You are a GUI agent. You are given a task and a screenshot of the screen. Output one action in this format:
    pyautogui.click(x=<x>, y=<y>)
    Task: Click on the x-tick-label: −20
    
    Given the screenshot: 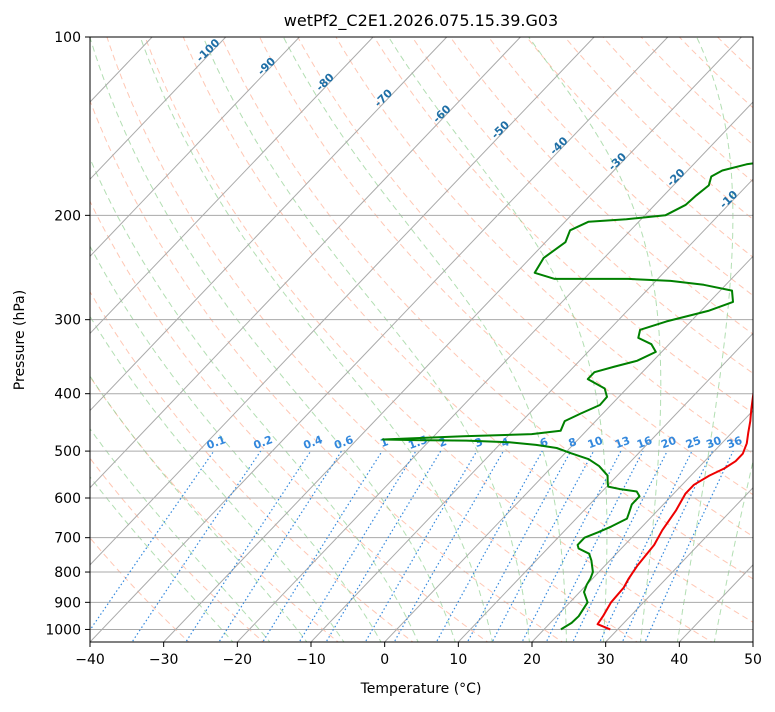 What is the action you would take?
    pyautogui.click(x=238, y=660)
    